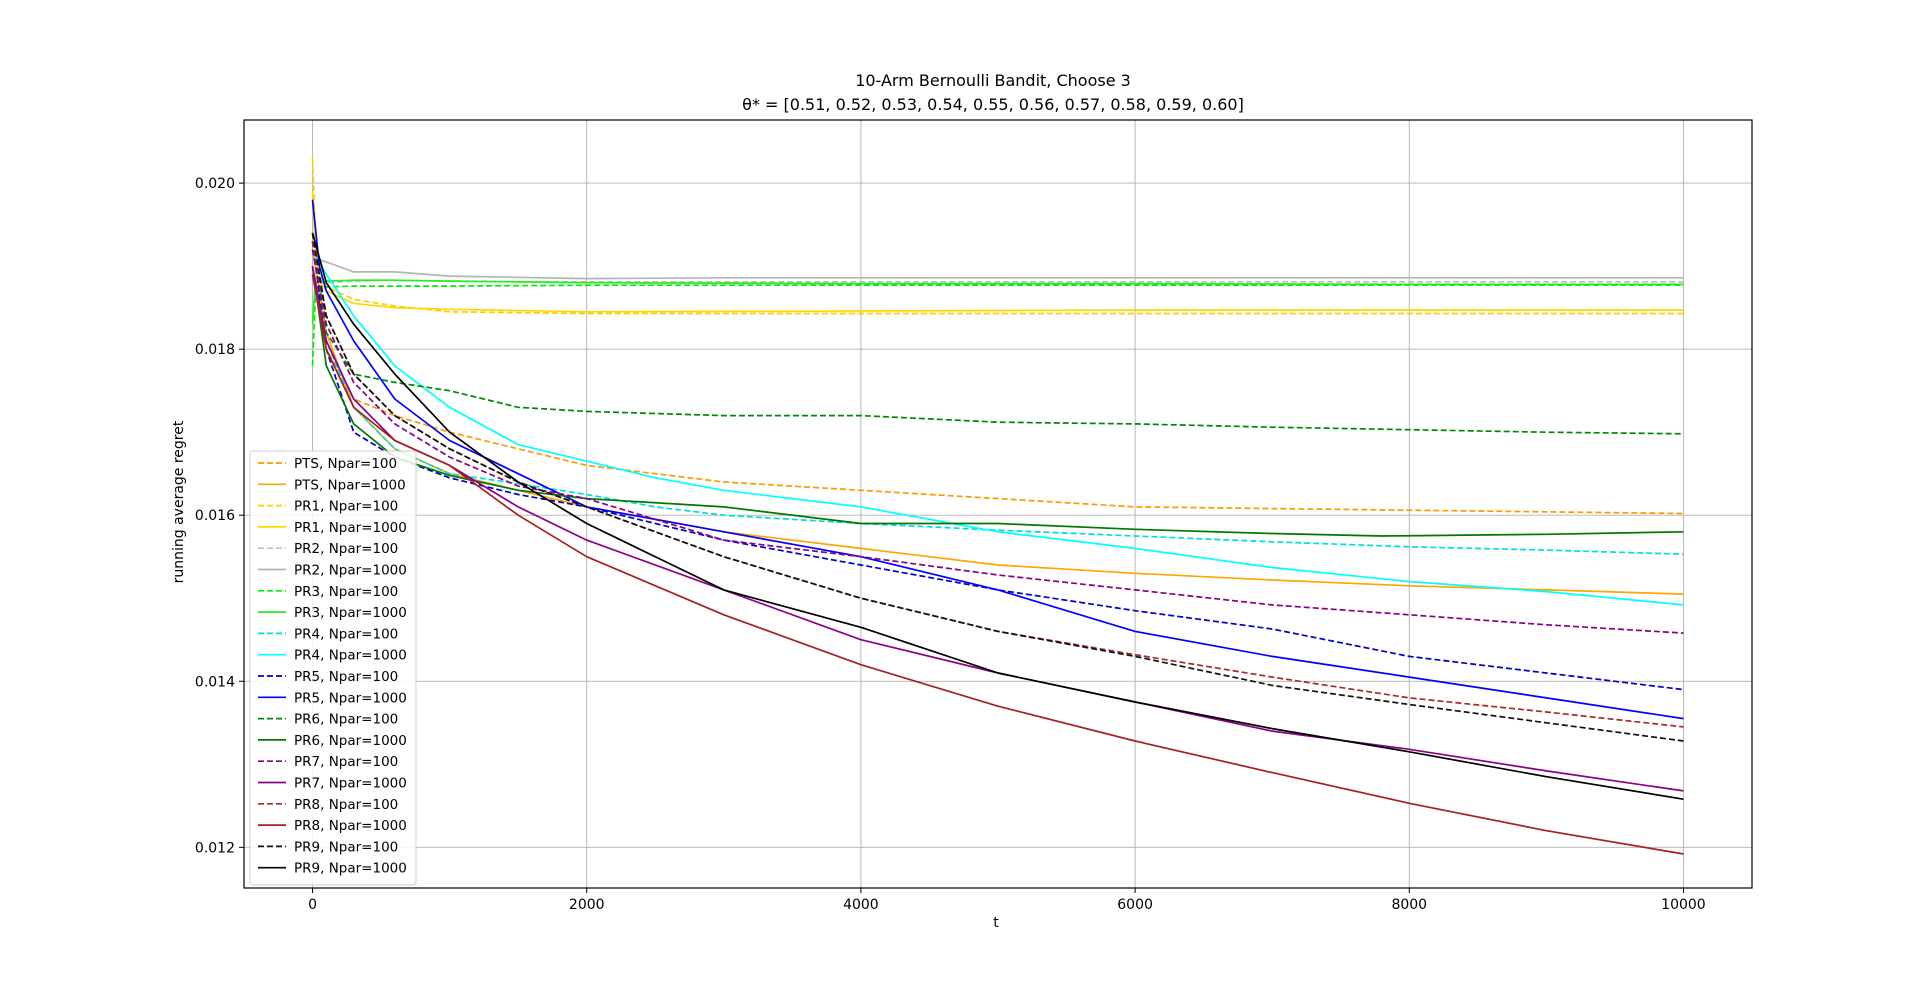  What do you see at coordinates (350, 613) in the screenshot?
I see `legend-label: PR3, Npar=1000` at bounding box center [350, 613].